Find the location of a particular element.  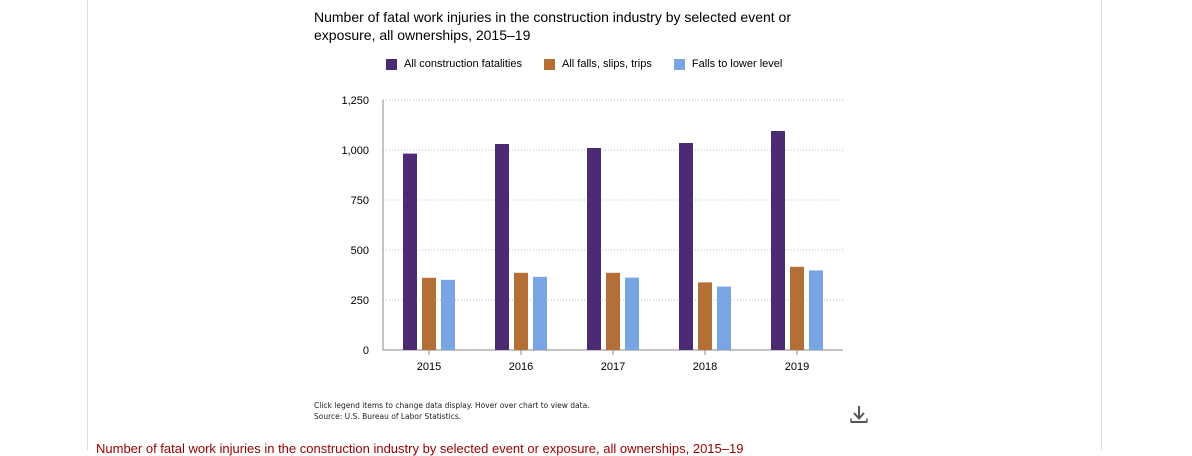

x-tick-label: 2015 is located at coordinates (429, 367).